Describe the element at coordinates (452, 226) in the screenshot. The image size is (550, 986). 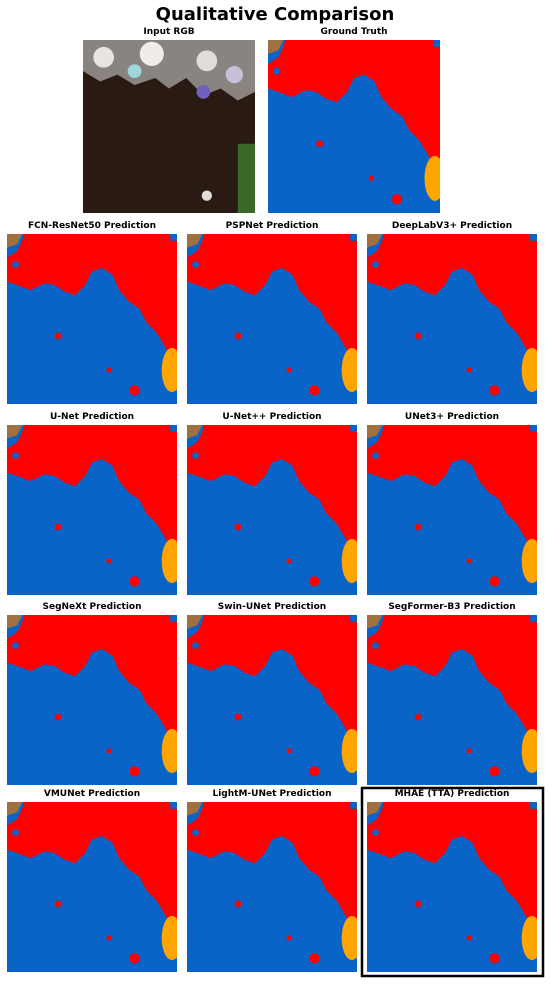
I see `panel-label: DeepLabV3+ Prediction` at that location.